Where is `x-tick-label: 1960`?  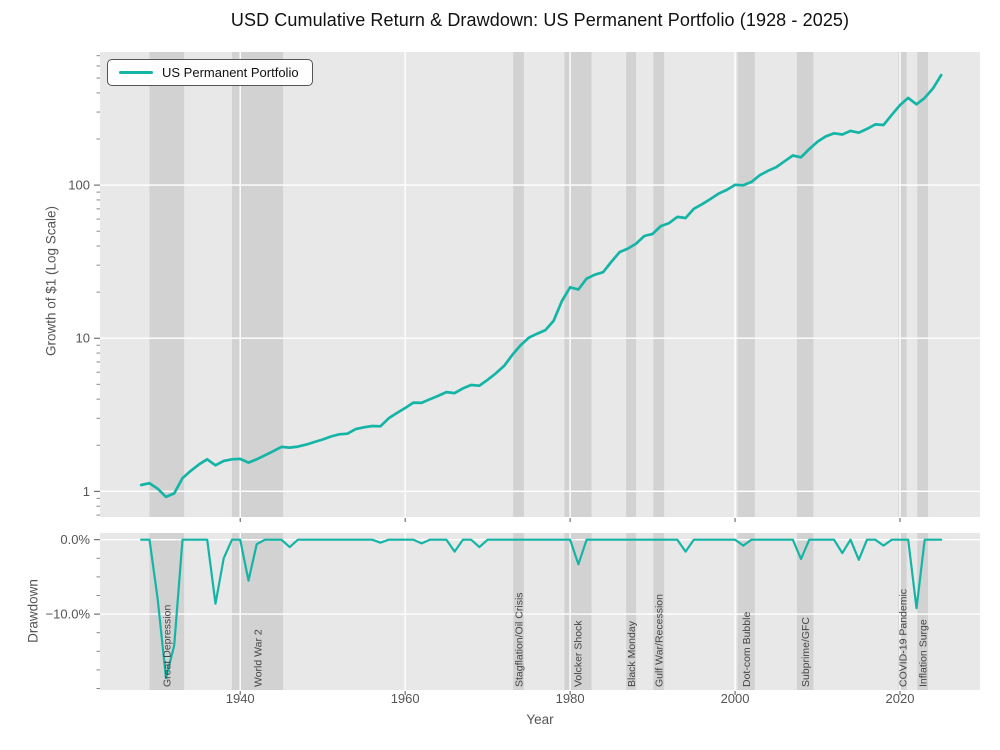 x-tick-label: 1960 is located at coordinates (405, 698).